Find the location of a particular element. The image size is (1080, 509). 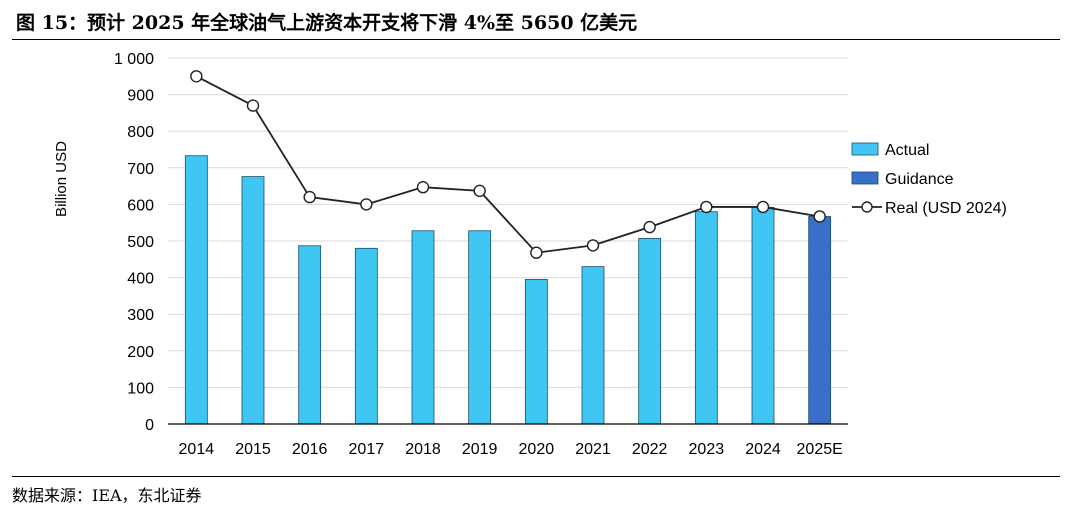

x-tick-label: 2021 is located at coordinates (593, 449).